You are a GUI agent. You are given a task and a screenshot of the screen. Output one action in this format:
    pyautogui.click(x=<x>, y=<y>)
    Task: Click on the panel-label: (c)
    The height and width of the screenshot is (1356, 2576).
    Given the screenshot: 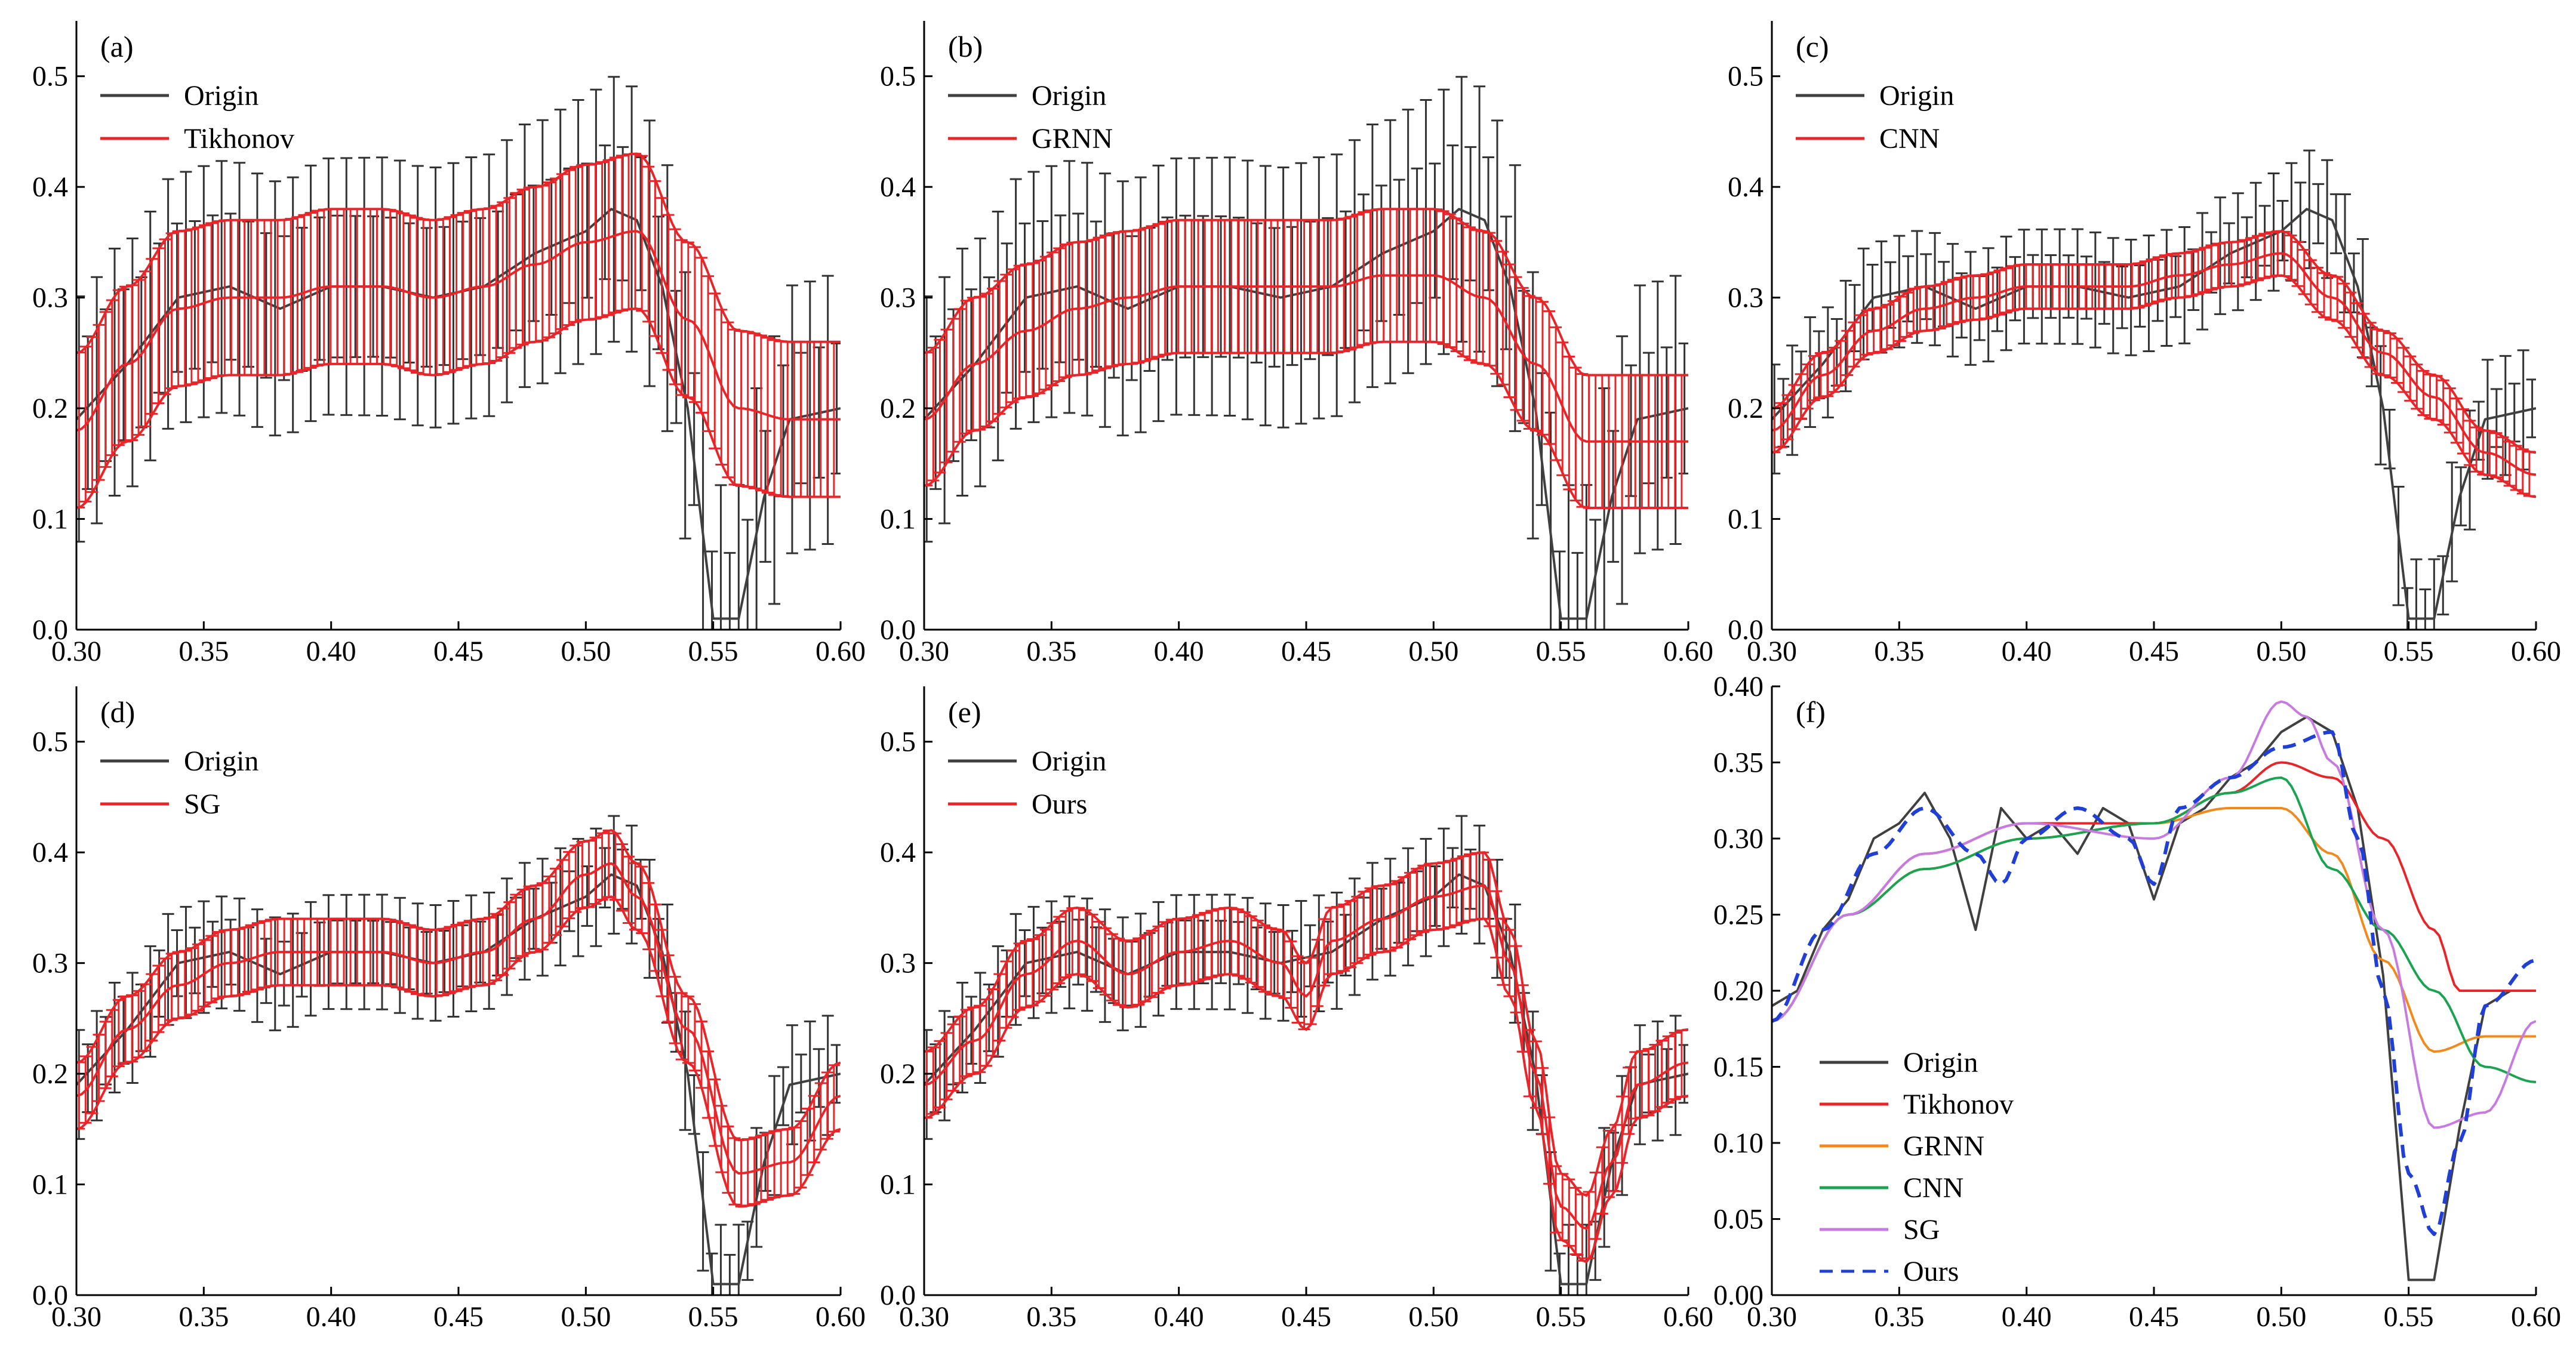 What is the action you would take?
    pyautogui.click(x=1812, y=47)
    